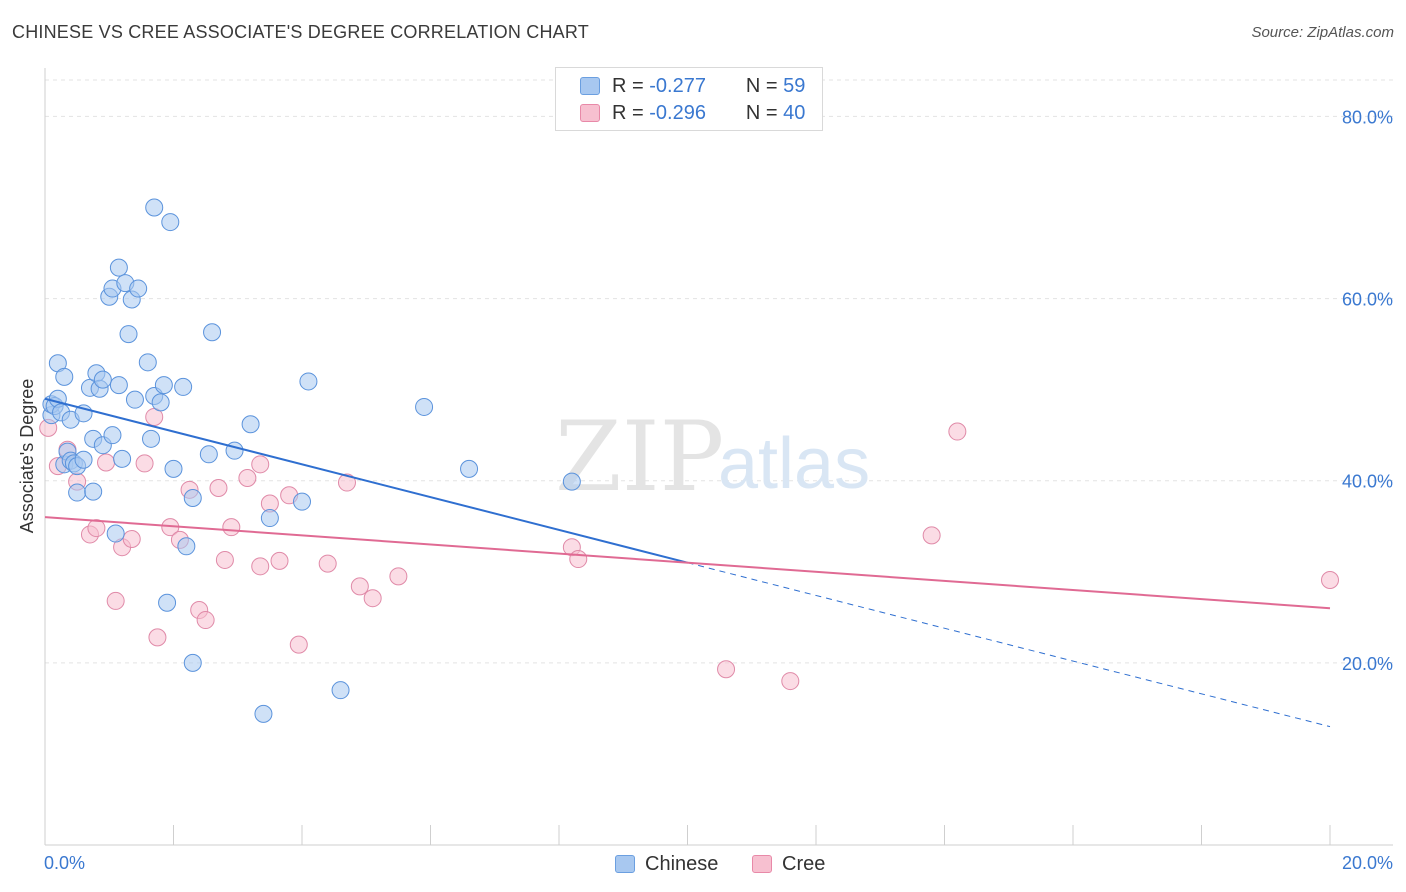 This screenshot has width=1406, height=892. Describe the element at coordinates (677, 112) in the screenshot. I see `legend-r-value: -0.296` at that location.